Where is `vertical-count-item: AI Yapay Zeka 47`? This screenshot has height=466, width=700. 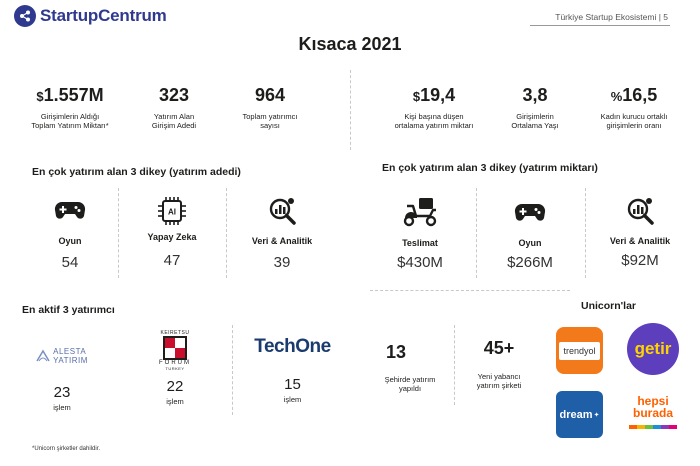
vertical-count-item: AI Yapay Zeka 47 is located at coordinates (172, 232).